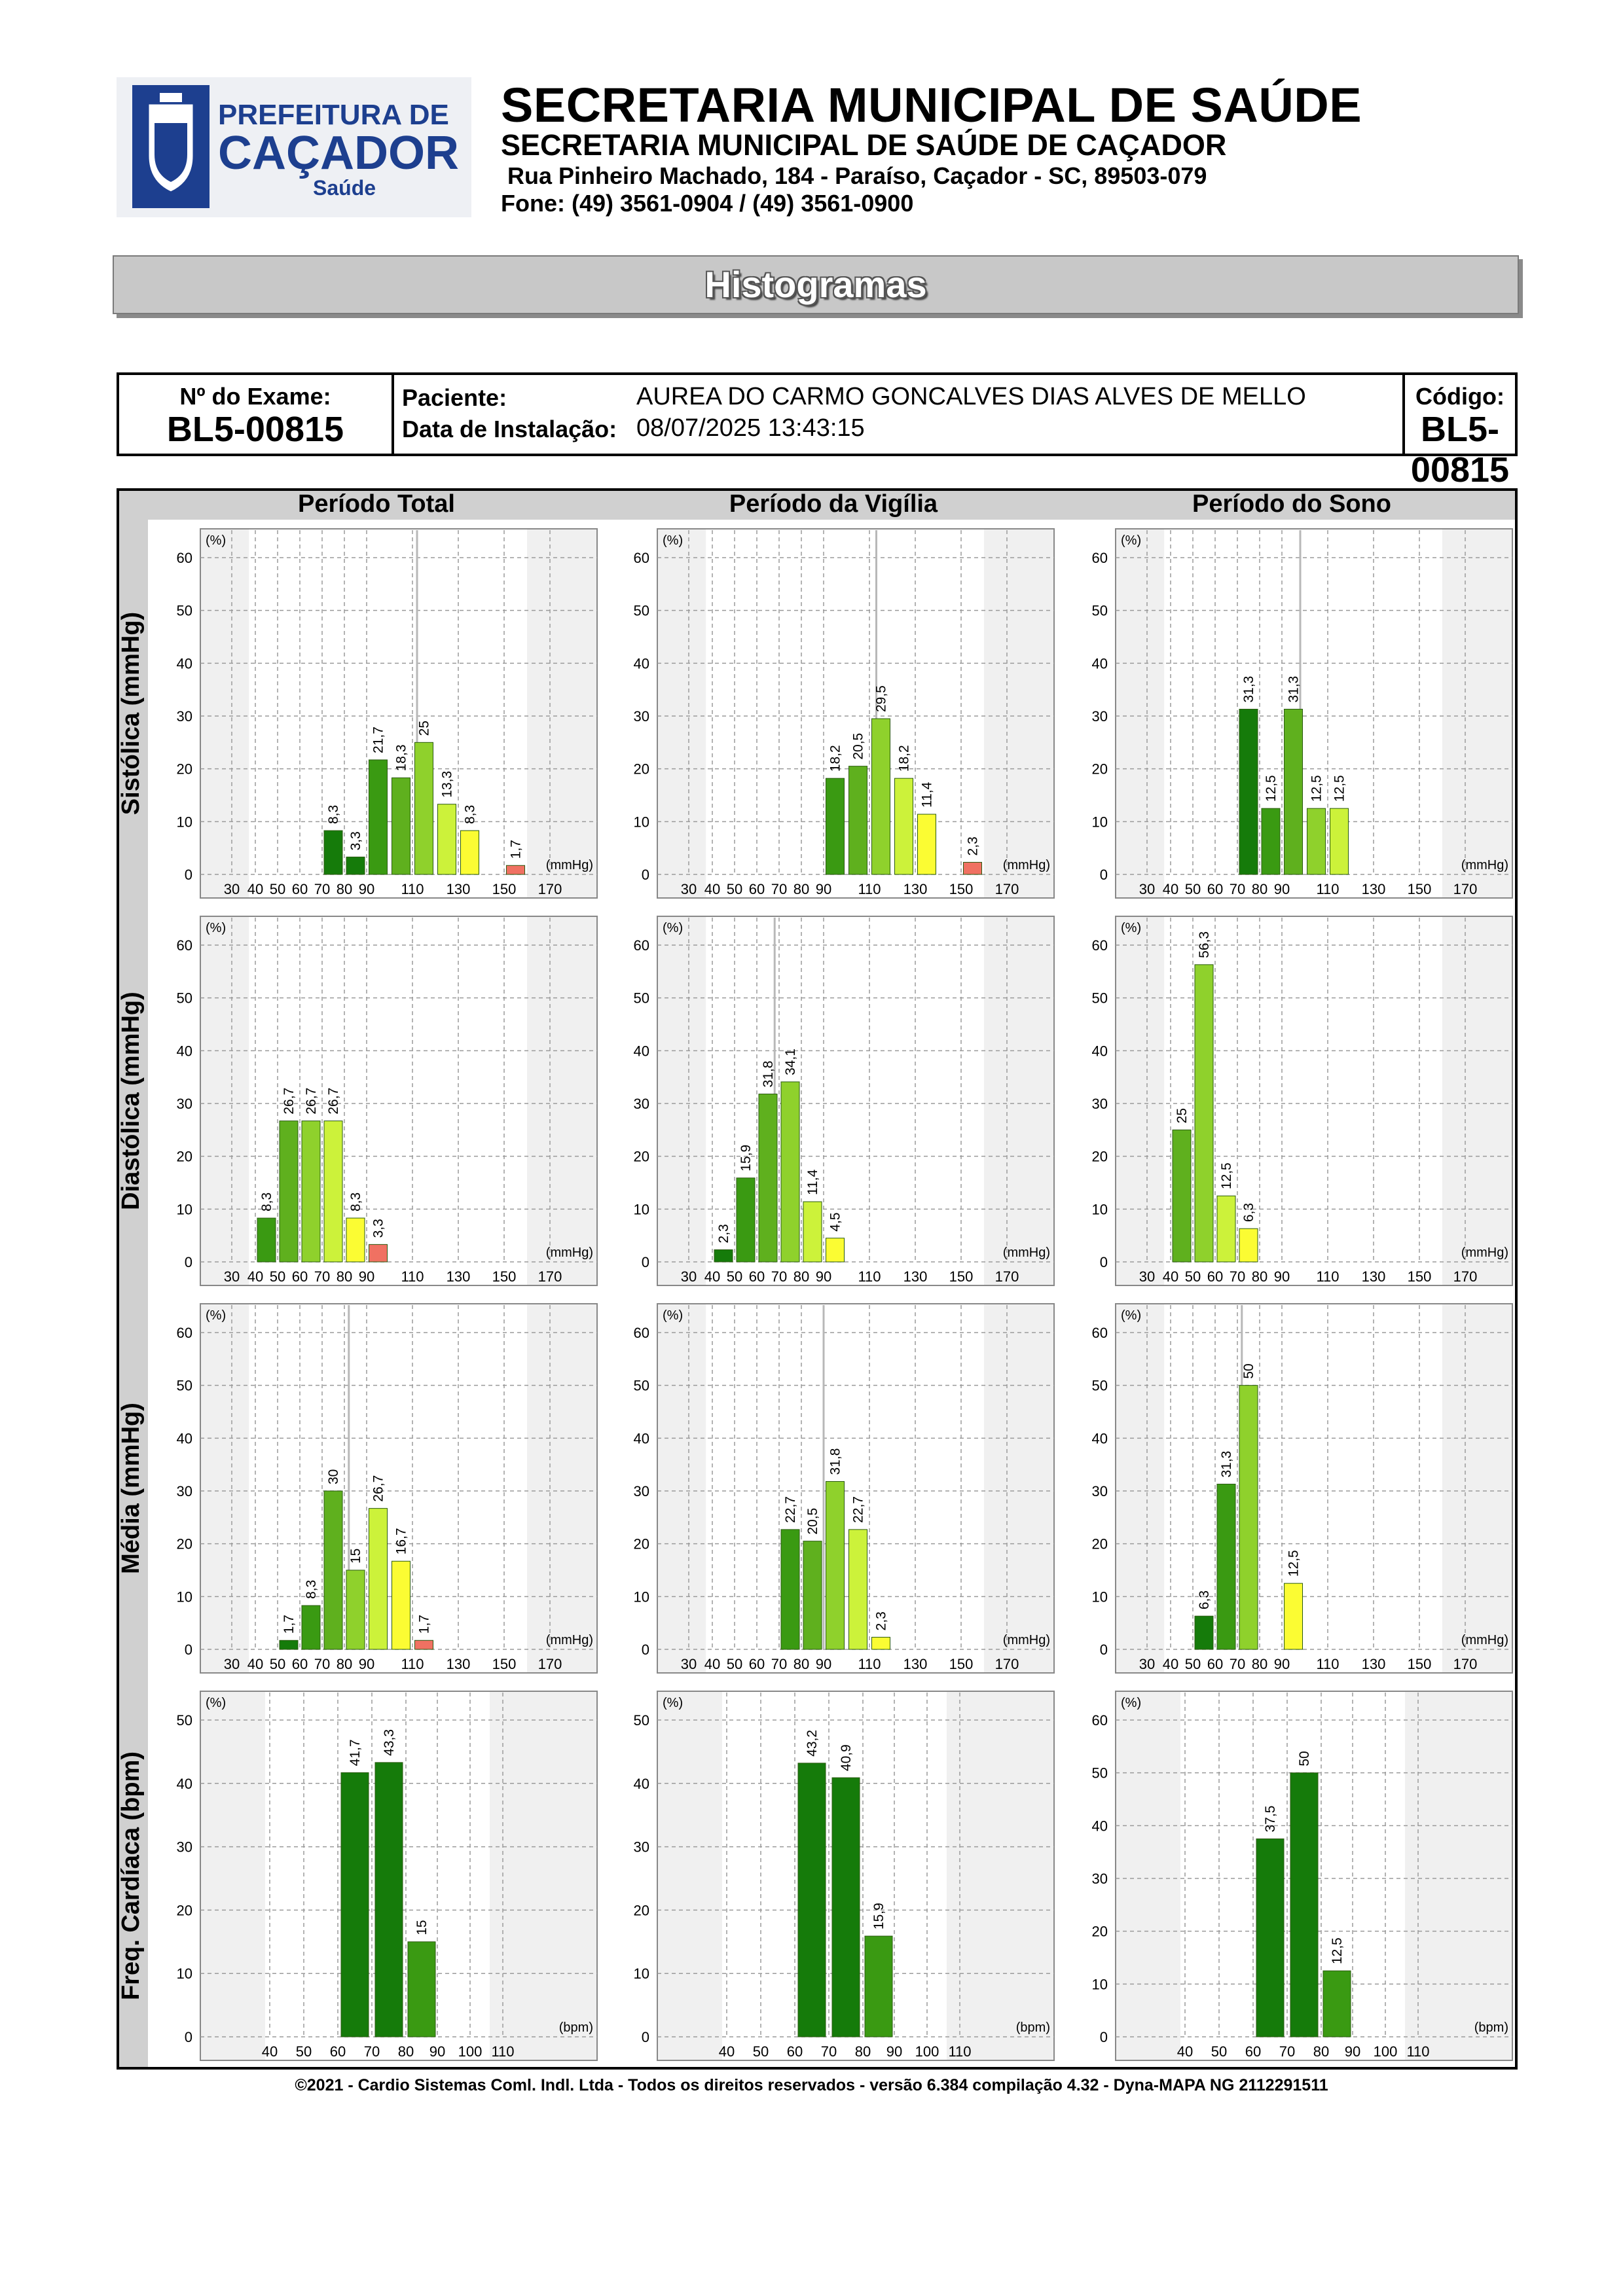  I want to click on xtick-1-150: 150, so click(961, 889).